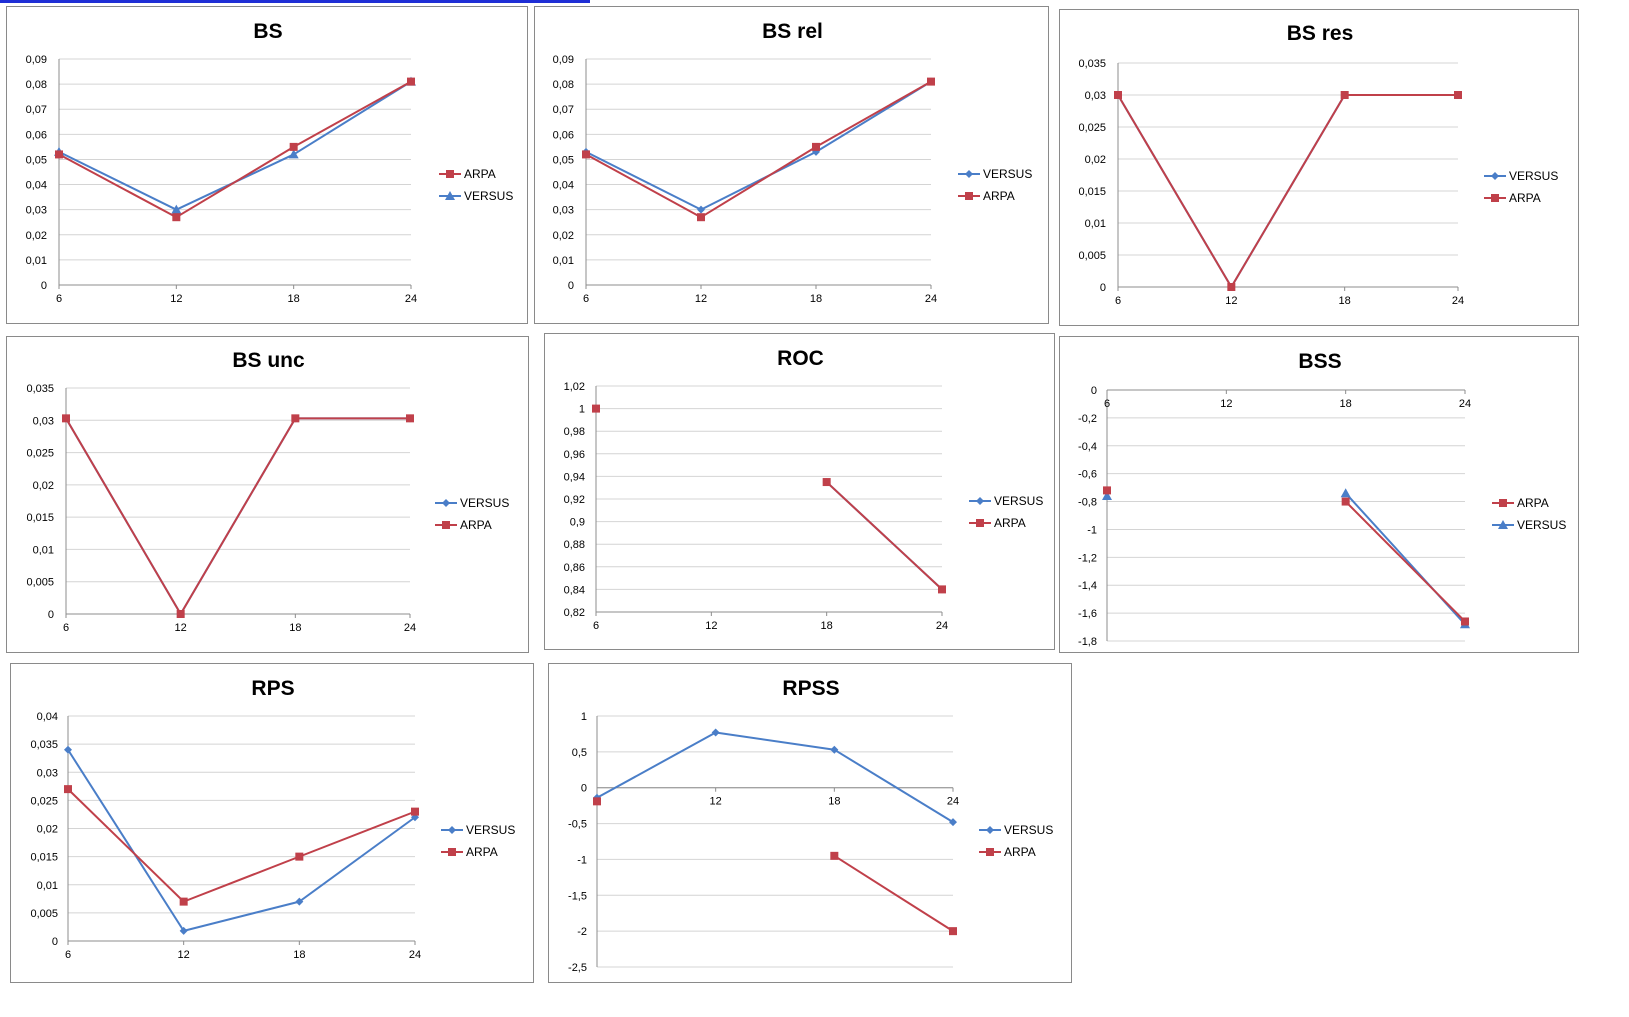 This screenshot has height=1017, width=1629. Describe the element at coordinates (36, 85) in the screenshot. I see `y-tick-label: 0,08` at that location.